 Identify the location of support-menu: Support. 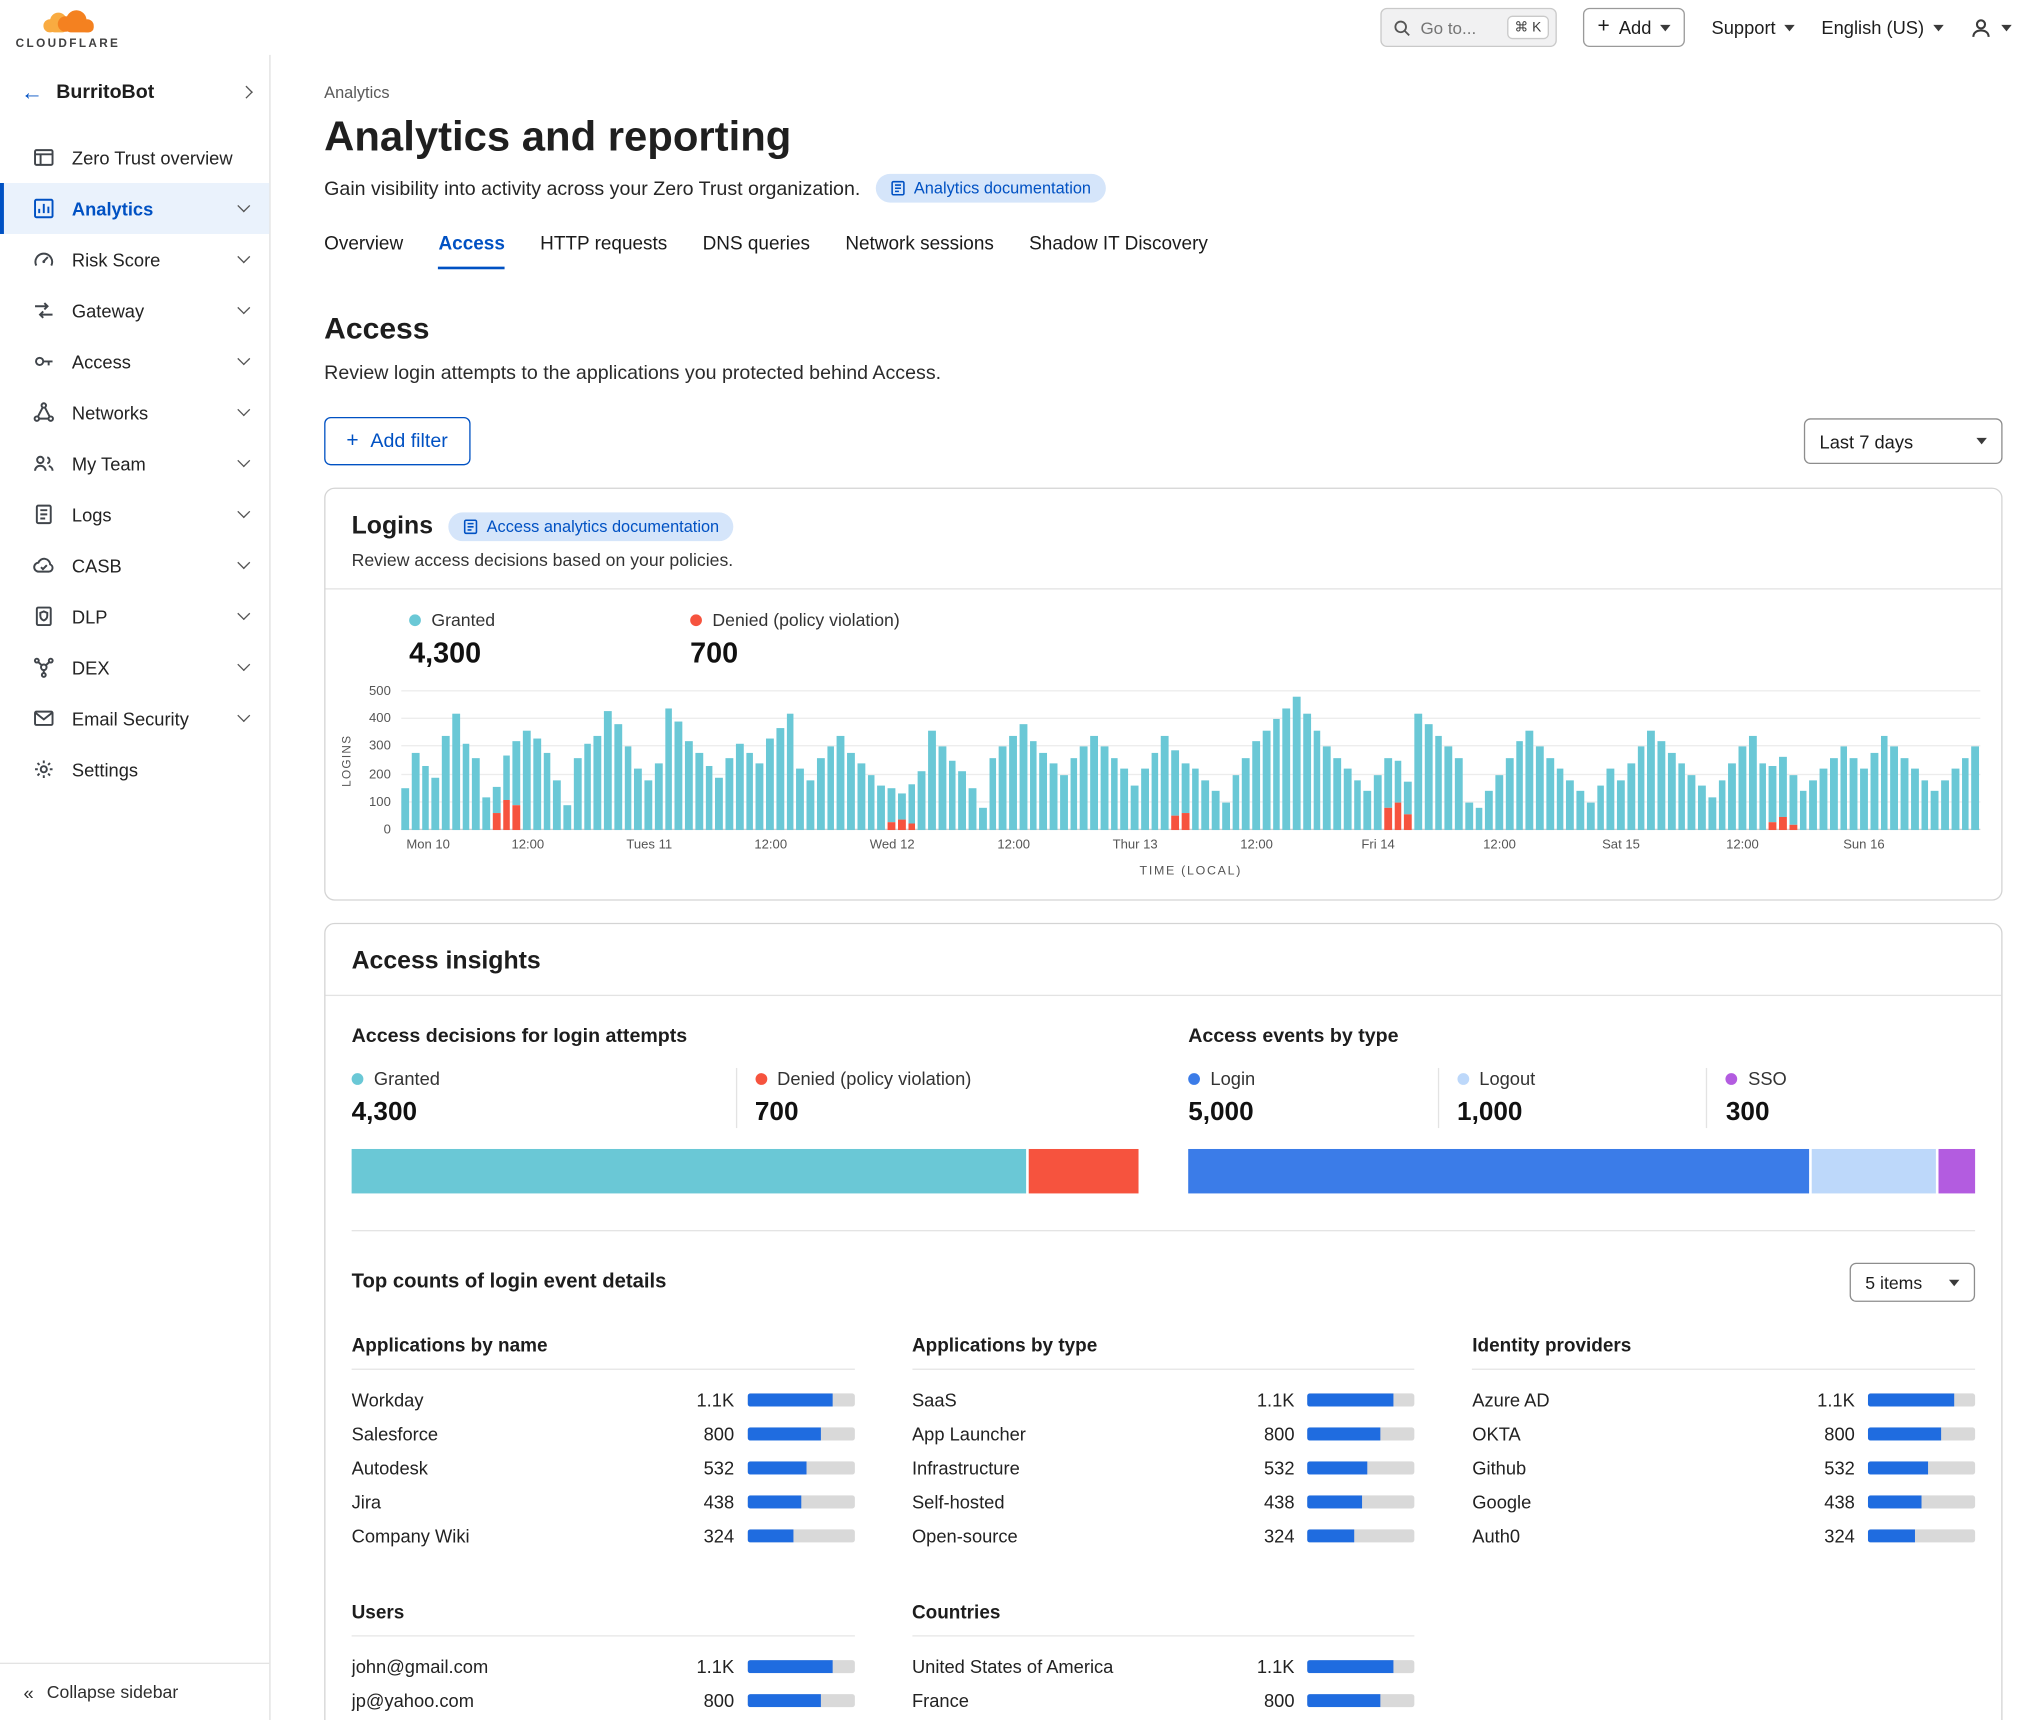
(1754, 27).